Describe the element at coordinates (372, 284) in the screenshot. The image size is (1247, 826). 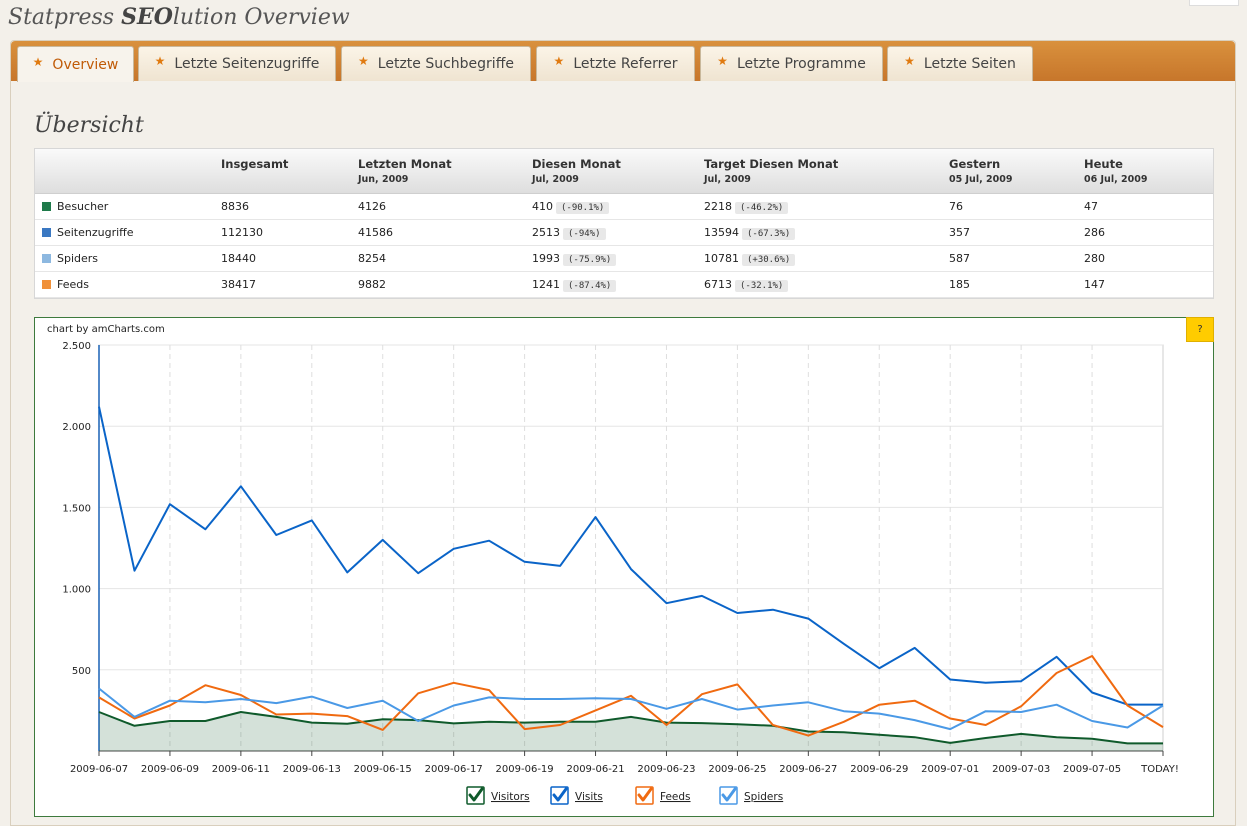
I see `cell-last-month: 9882` at that location.